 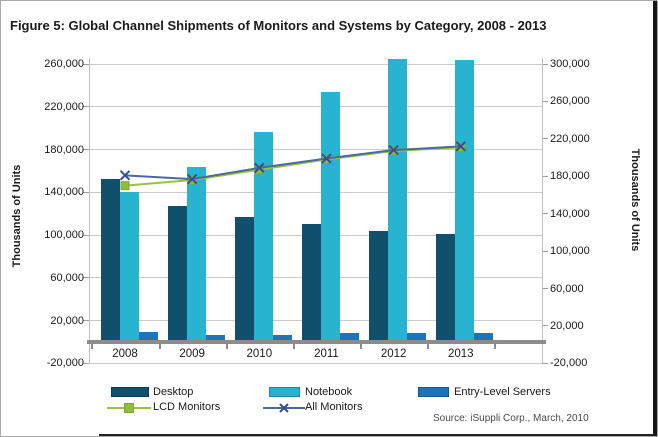 I want to click on left-axis-tick-label: 100,000, so click(x=64, y=235).